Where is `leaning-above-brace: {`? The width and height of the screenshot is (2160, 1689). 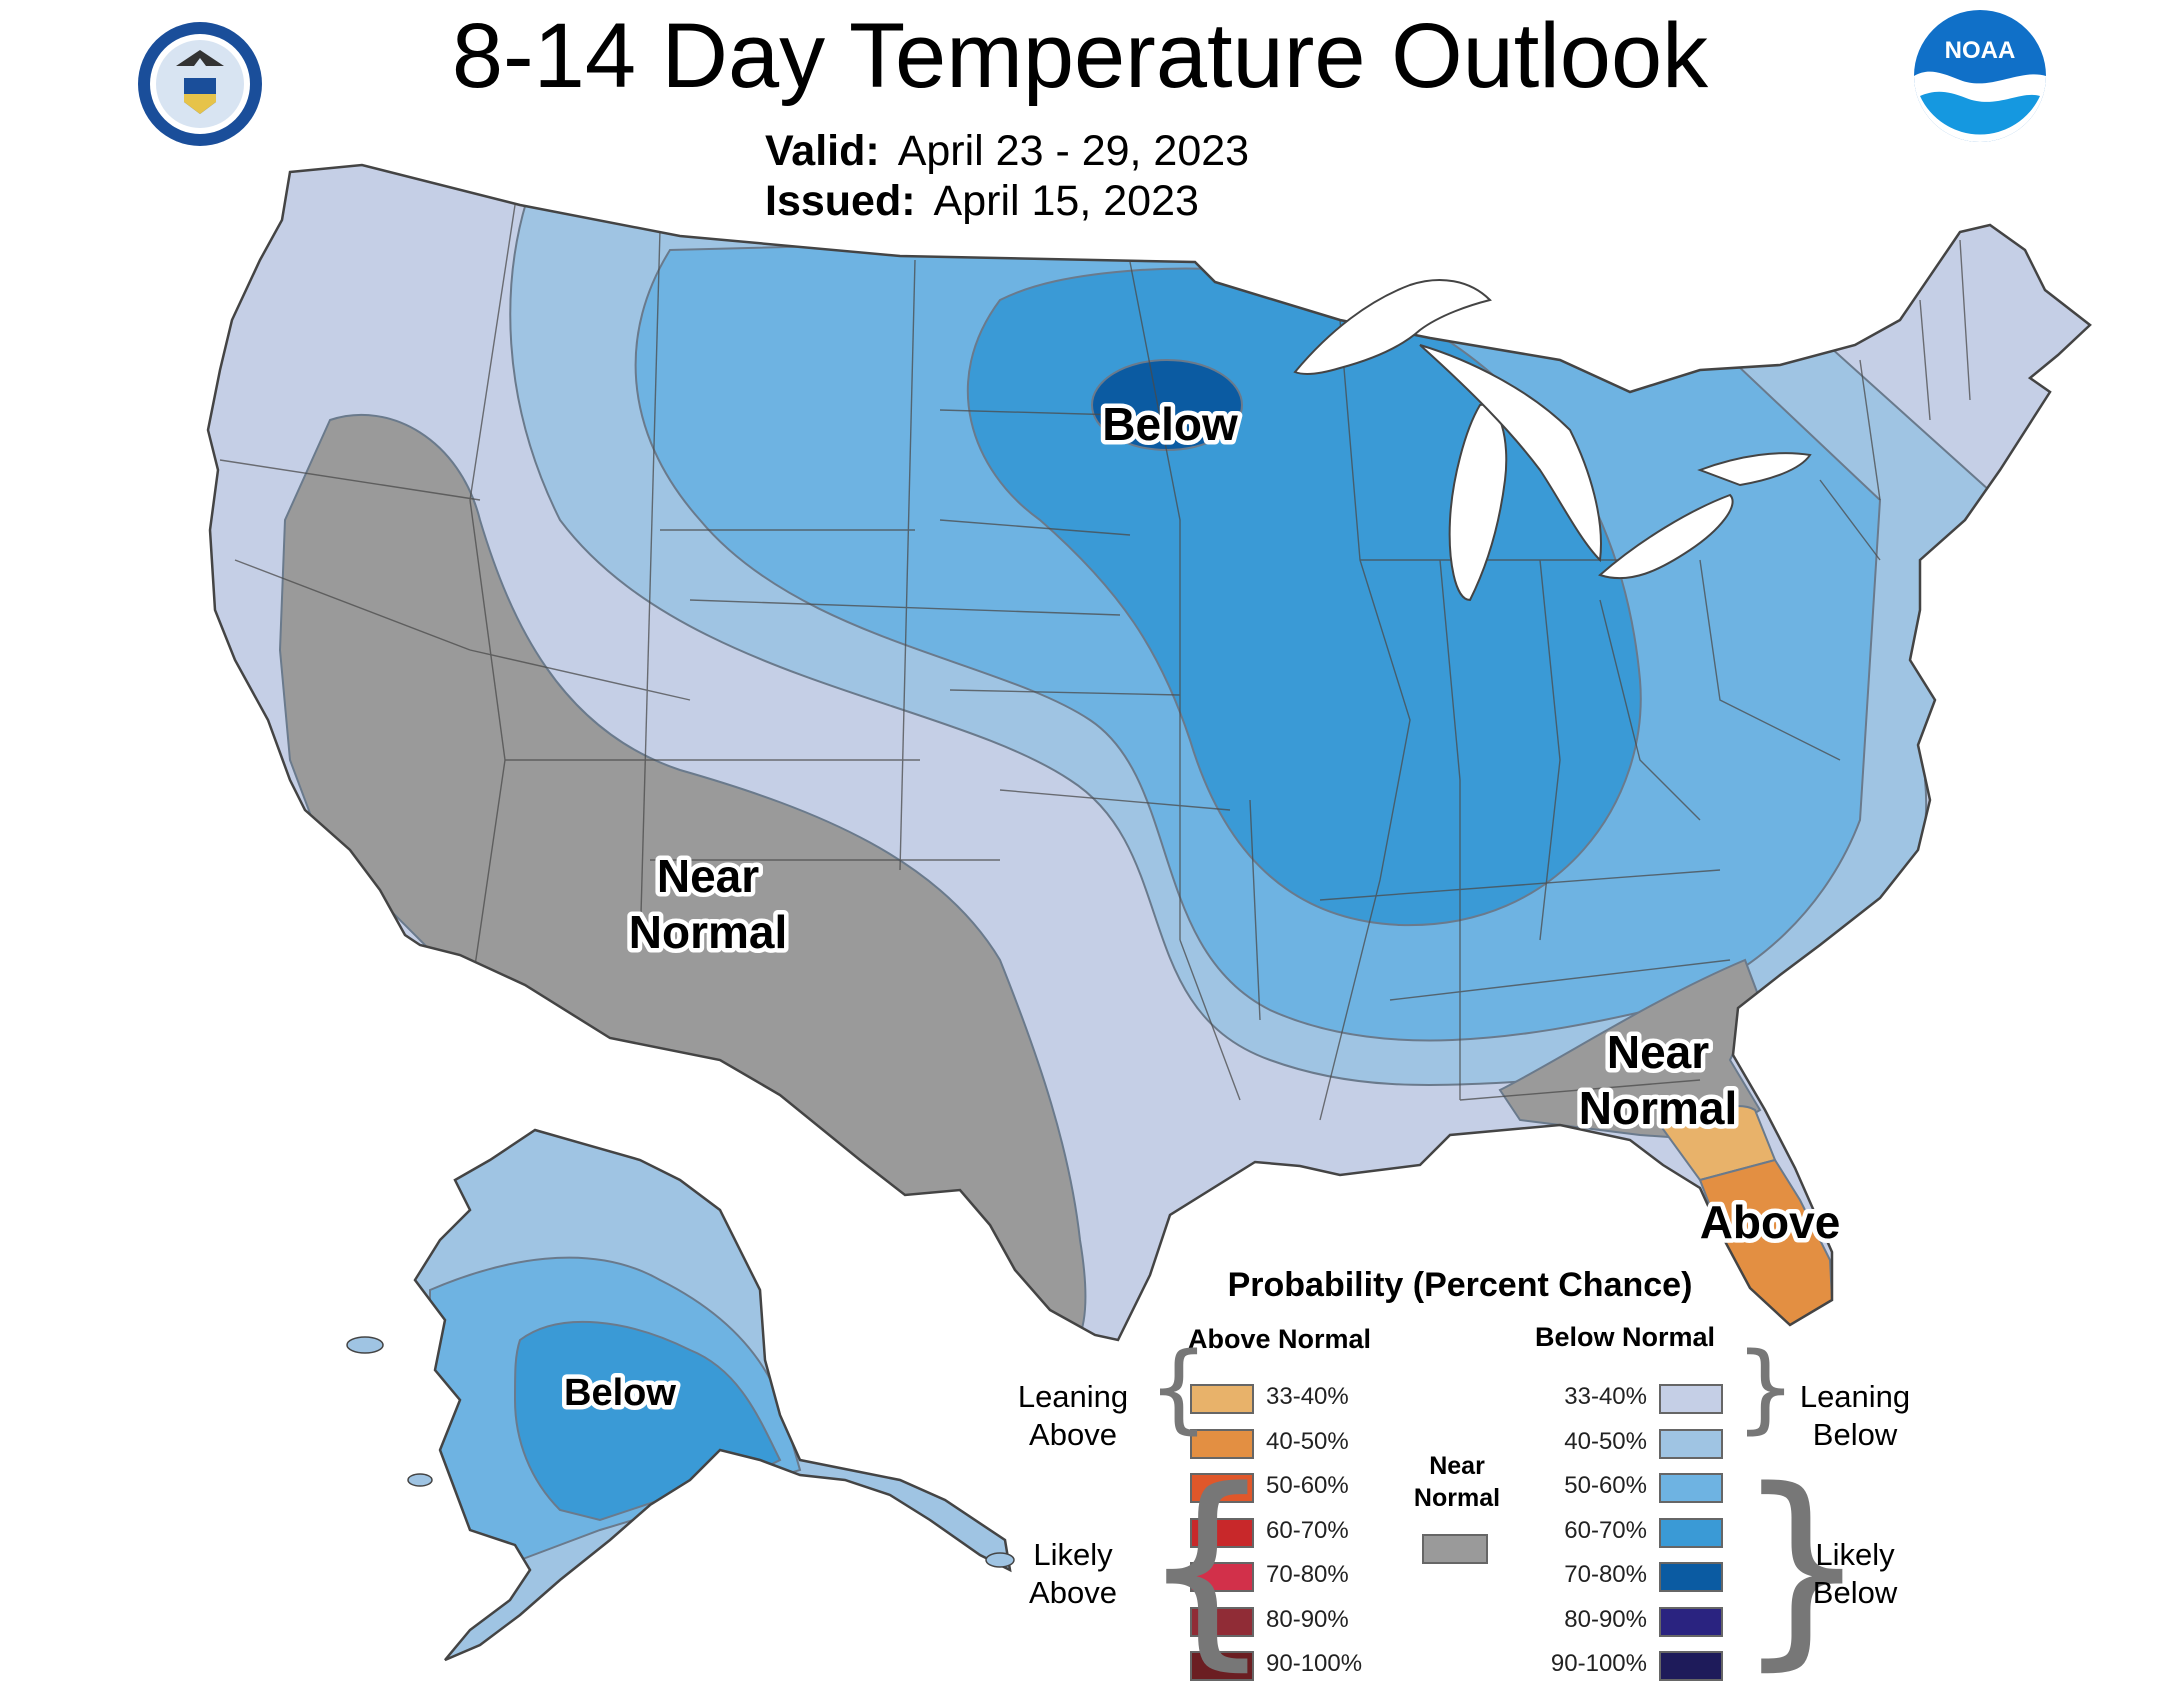 leaning-above-brace: { is located at coordinates (1179, 1388).